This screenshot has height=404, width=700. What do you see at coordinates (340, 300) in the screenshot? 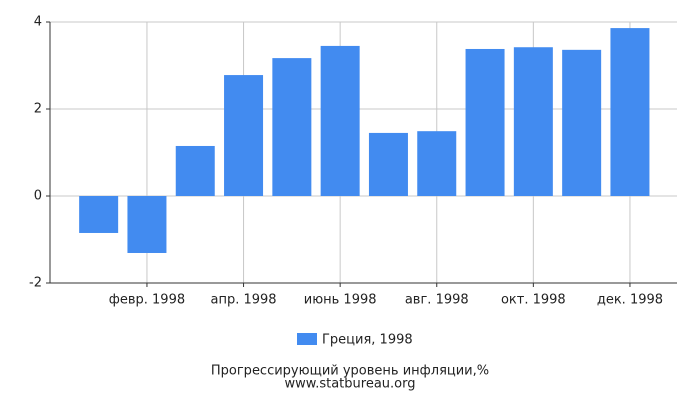
I see `x-tick-label: июнь 1998` at bounding box center [340, 300].